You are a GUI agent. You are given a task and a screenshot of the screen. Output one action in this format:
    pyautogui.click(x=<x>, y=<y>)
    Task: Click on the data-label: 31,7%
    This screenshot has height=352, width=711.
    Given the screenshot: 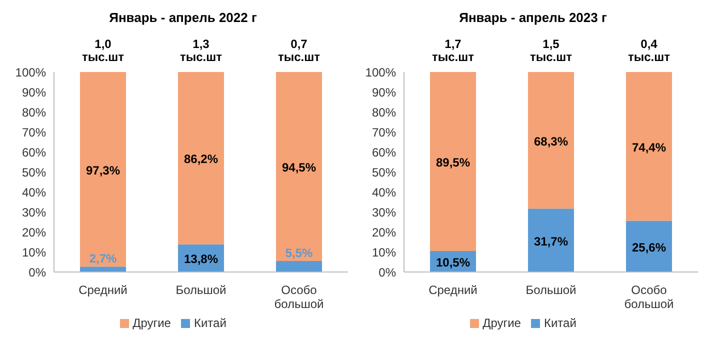 What is the action you would take?
    pyautogui.click(x=551, y=241)
    